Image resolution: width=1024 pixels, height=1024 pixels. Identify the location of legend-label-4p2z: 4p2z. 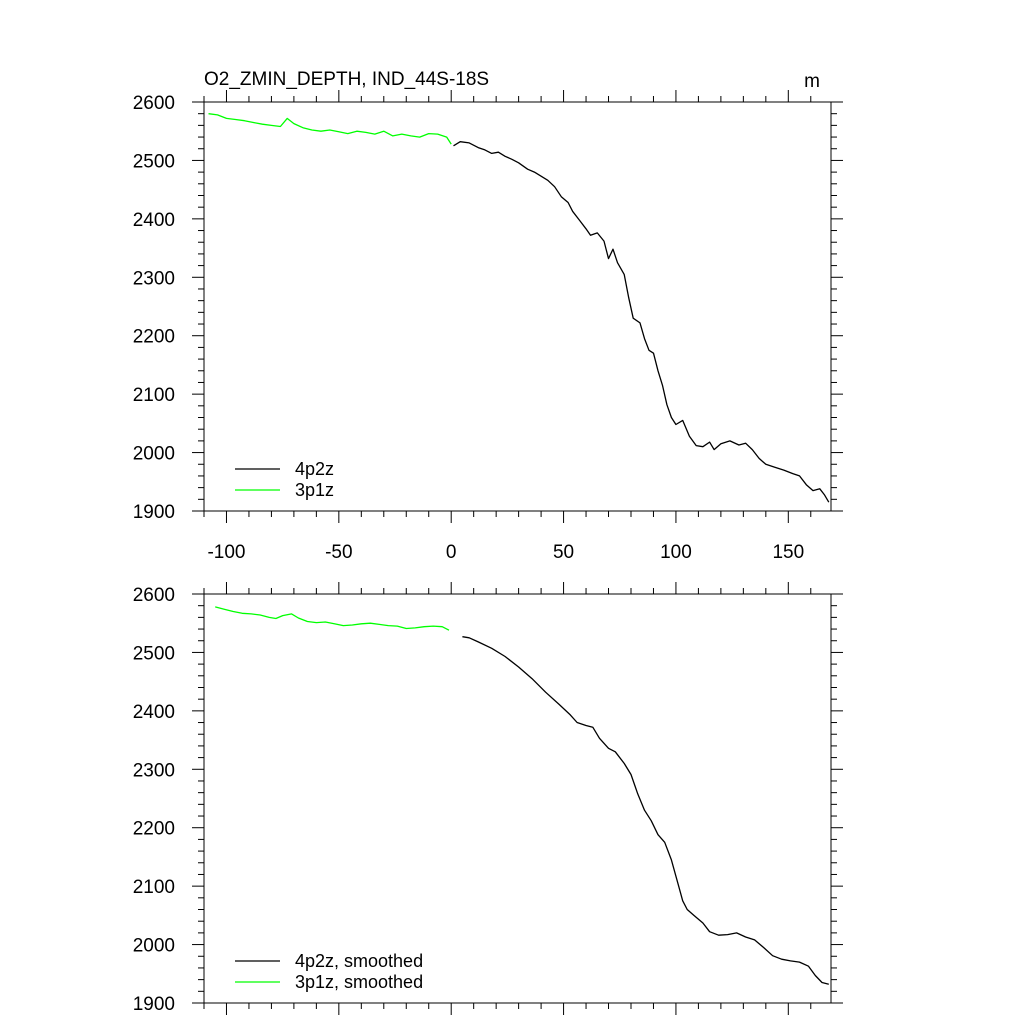
(314, 469).